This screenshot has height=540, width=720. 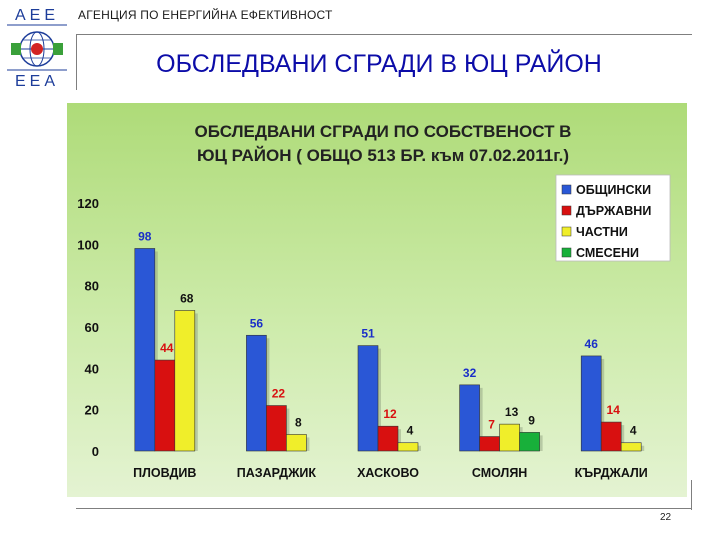 What do you see at coordinates (384, 508) in the screenshot?
I see `footer-divider` at bounding box center [384, 508].